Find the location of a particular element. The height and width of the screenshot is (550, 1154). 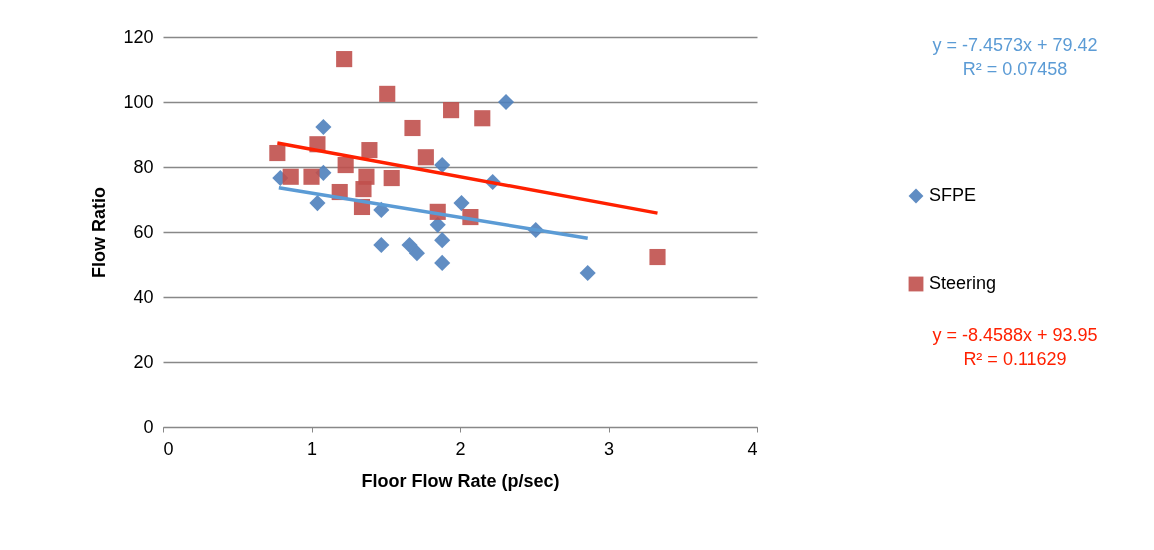

y-tick-label: 40 is located at coordinates (143, 296).